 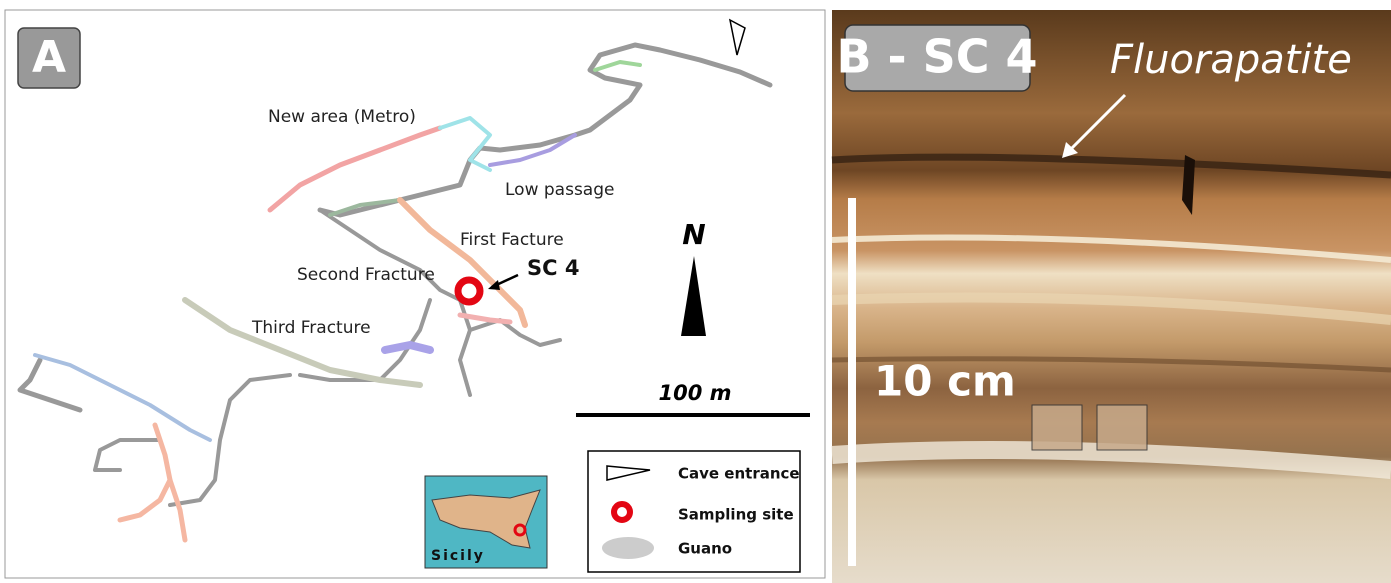 I want to click on area-label: First Facture, so click(x=512, y=240).